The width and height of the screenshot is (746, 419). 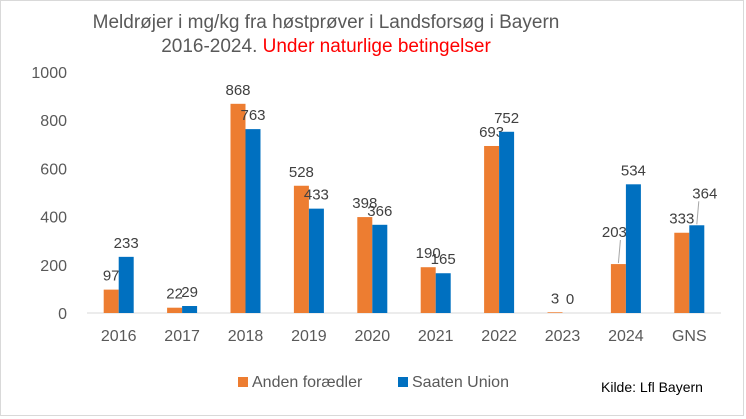 I want to click on data-label: 333, so click(x=681, y=219).